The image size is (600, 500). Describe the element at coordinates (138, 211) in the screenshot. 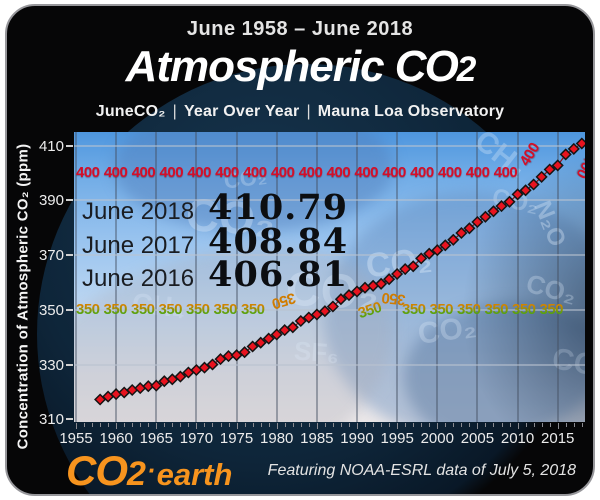

I see `annotation-label: June 2018` at that location.